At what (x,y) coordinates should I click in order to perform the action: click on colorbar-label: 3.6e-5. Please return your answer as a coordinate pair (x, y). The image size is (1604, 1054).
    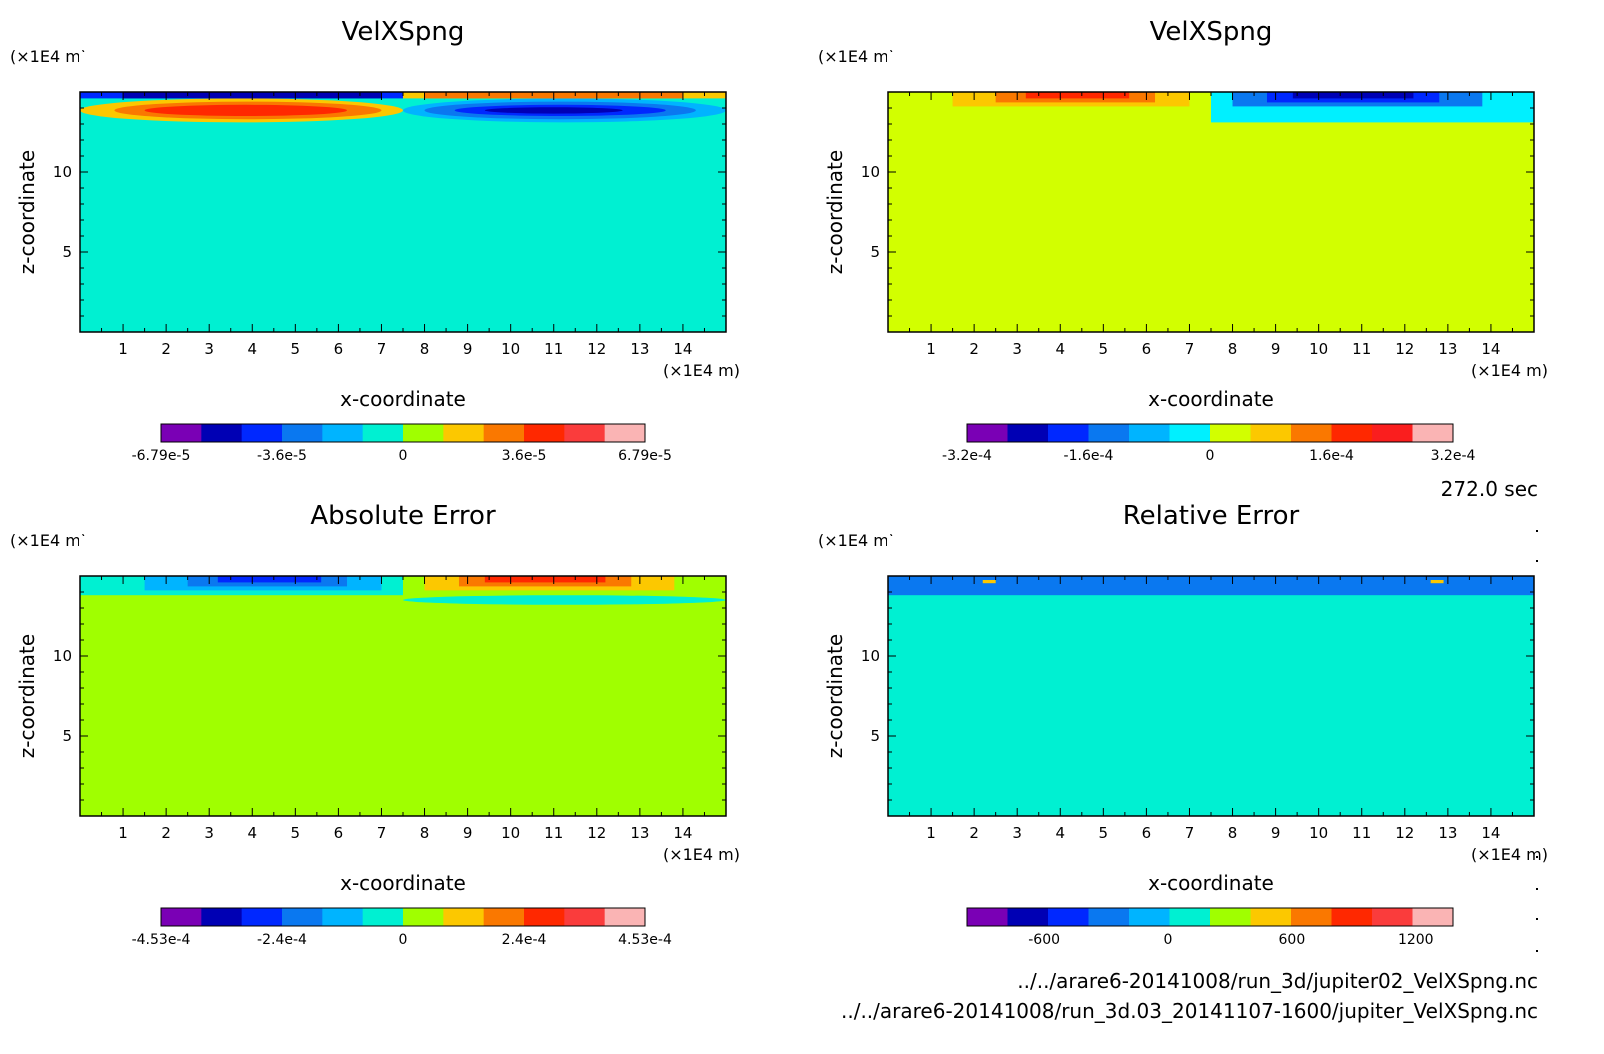
    Looking at the image, I should click on (524, 456).